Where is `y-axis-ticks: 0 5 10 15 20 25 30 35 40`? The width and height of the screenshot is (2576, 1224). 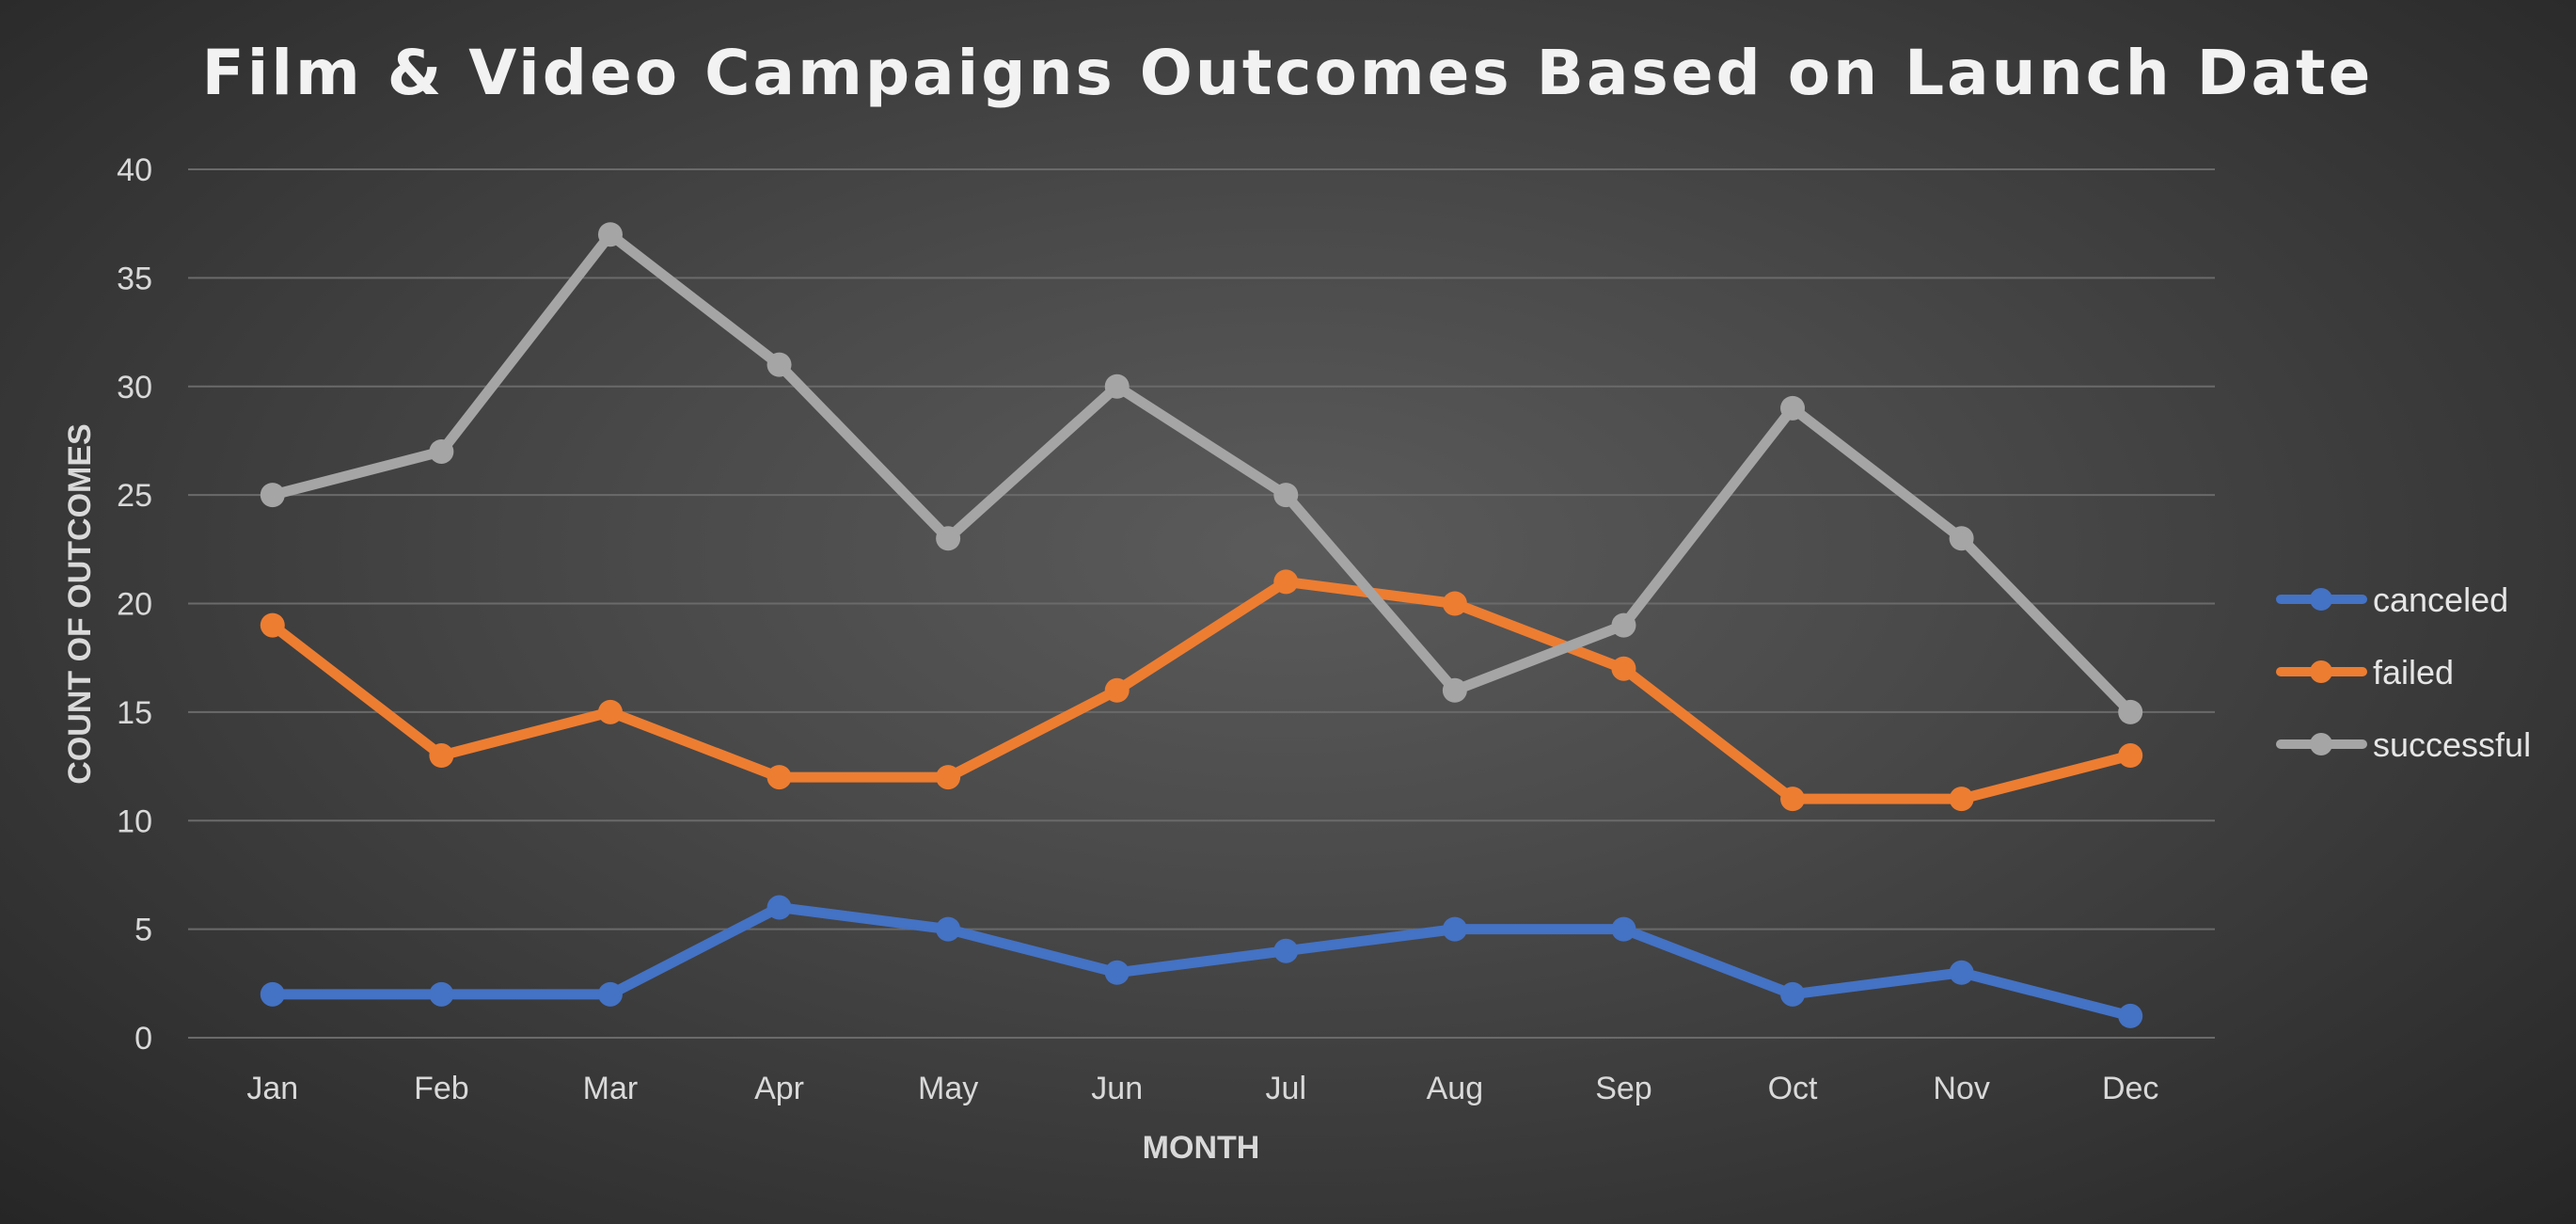 y-axis-ticks: 0 5 10 15 20 25 30 35 40 is located at coordinates (134, 604).